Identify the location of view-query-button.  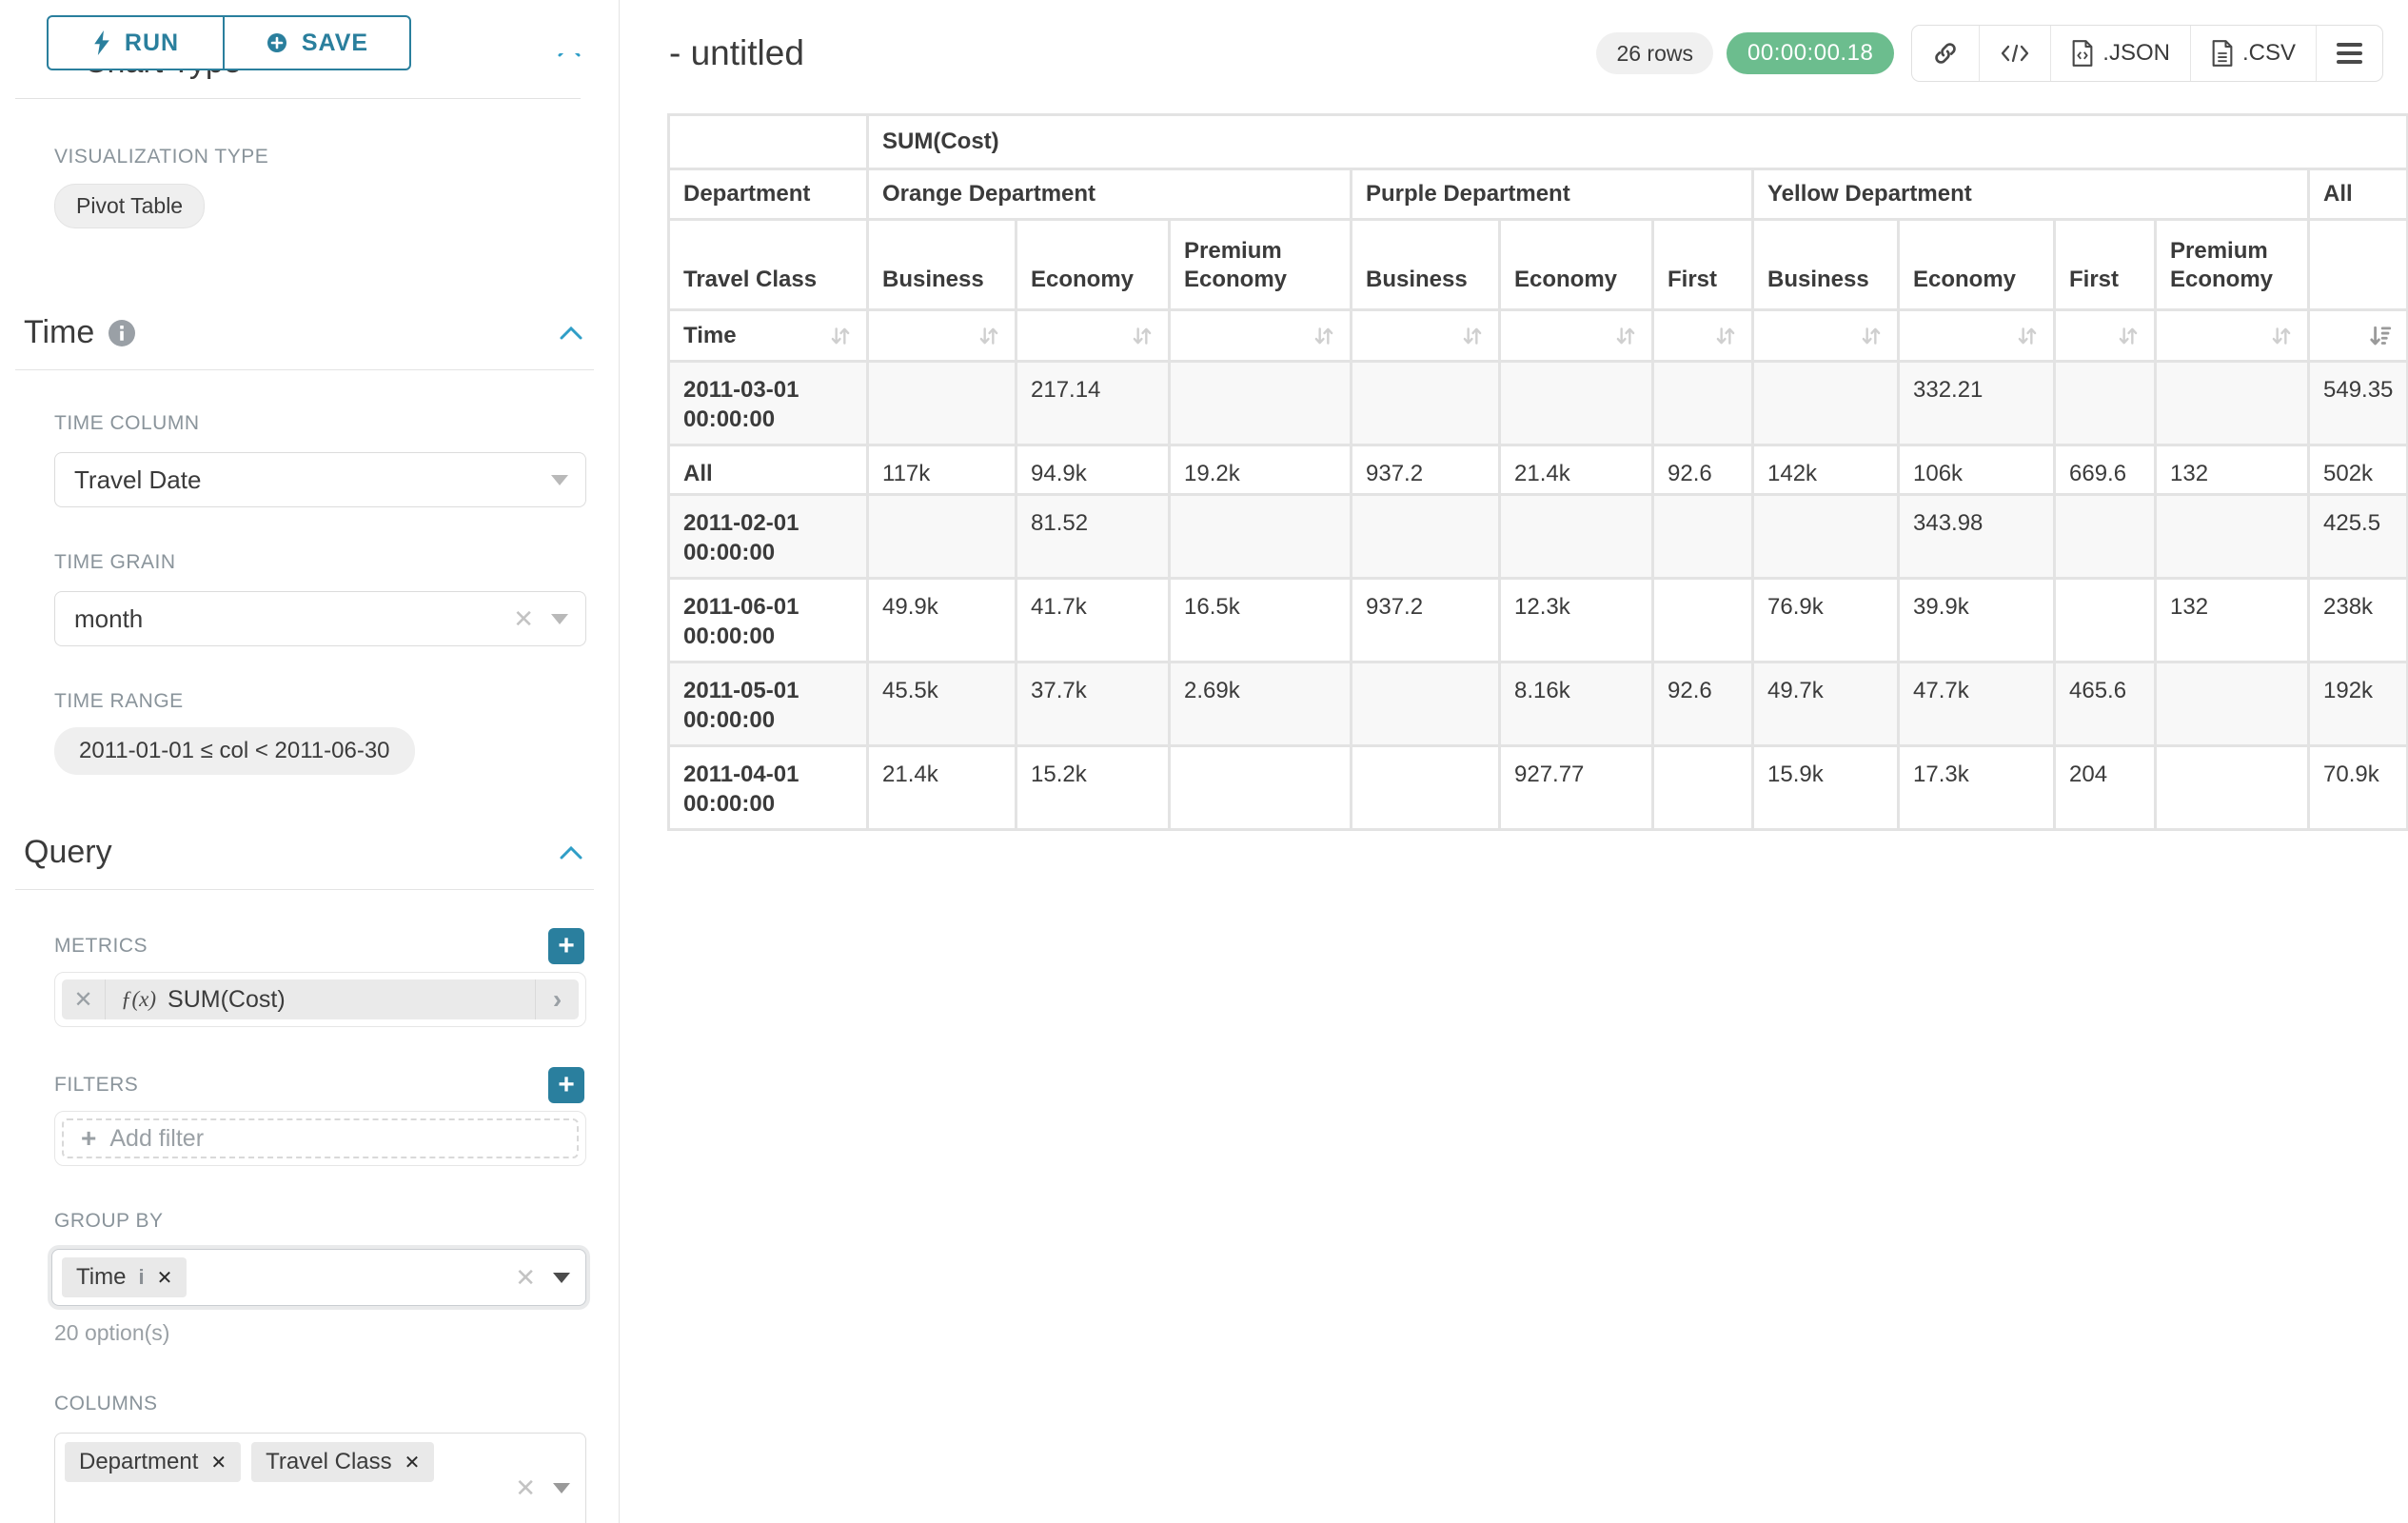
(2016, 54).